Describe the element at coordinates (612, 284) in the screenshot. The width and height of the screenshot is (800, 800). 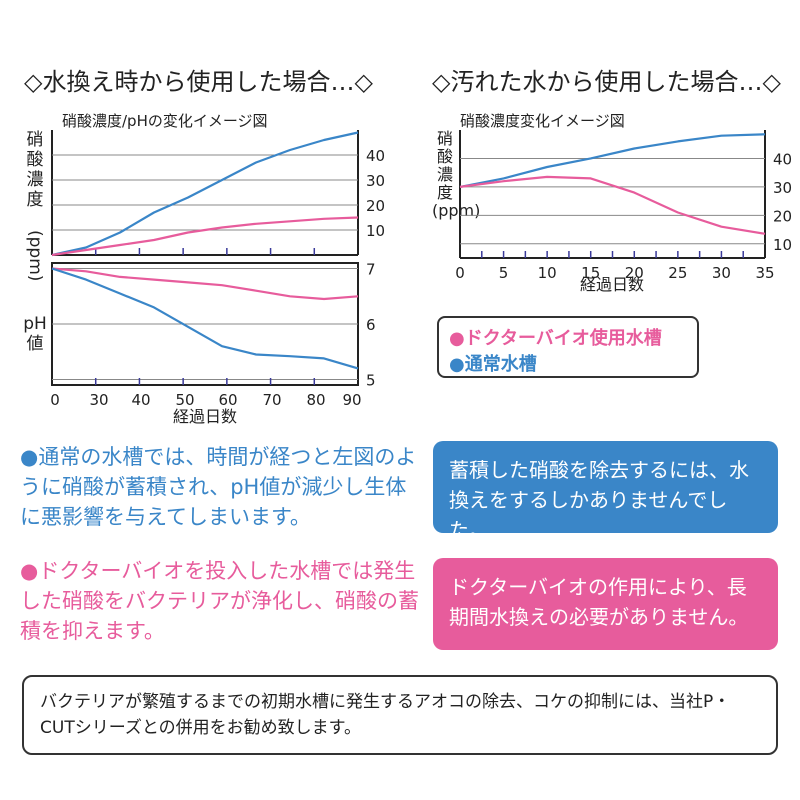
I see `right-xlabel: 経過日数` at that location.